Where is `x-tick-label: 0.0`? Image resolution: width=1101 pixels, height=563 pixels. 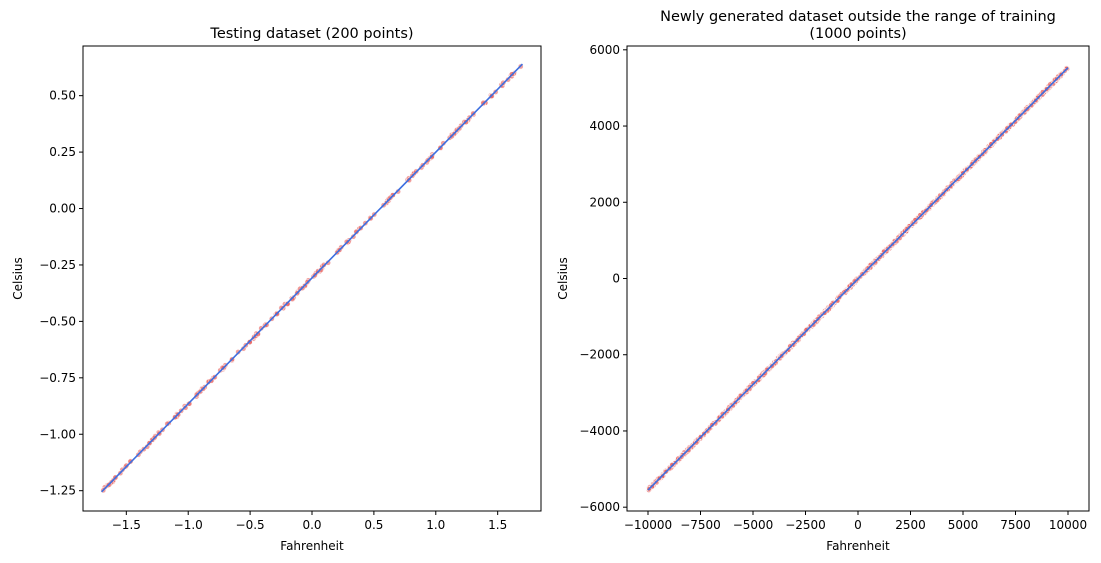
x-tick-label: 0.0 is located at coordinates (311, 525).